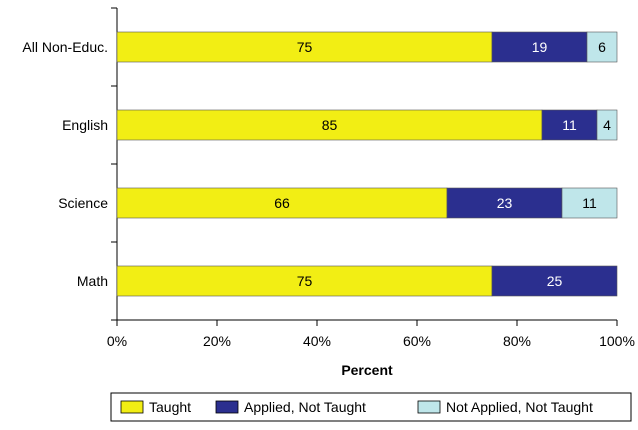 This screenshot has width=638, height=430. I want to click on legend-box, so click(371, 407).